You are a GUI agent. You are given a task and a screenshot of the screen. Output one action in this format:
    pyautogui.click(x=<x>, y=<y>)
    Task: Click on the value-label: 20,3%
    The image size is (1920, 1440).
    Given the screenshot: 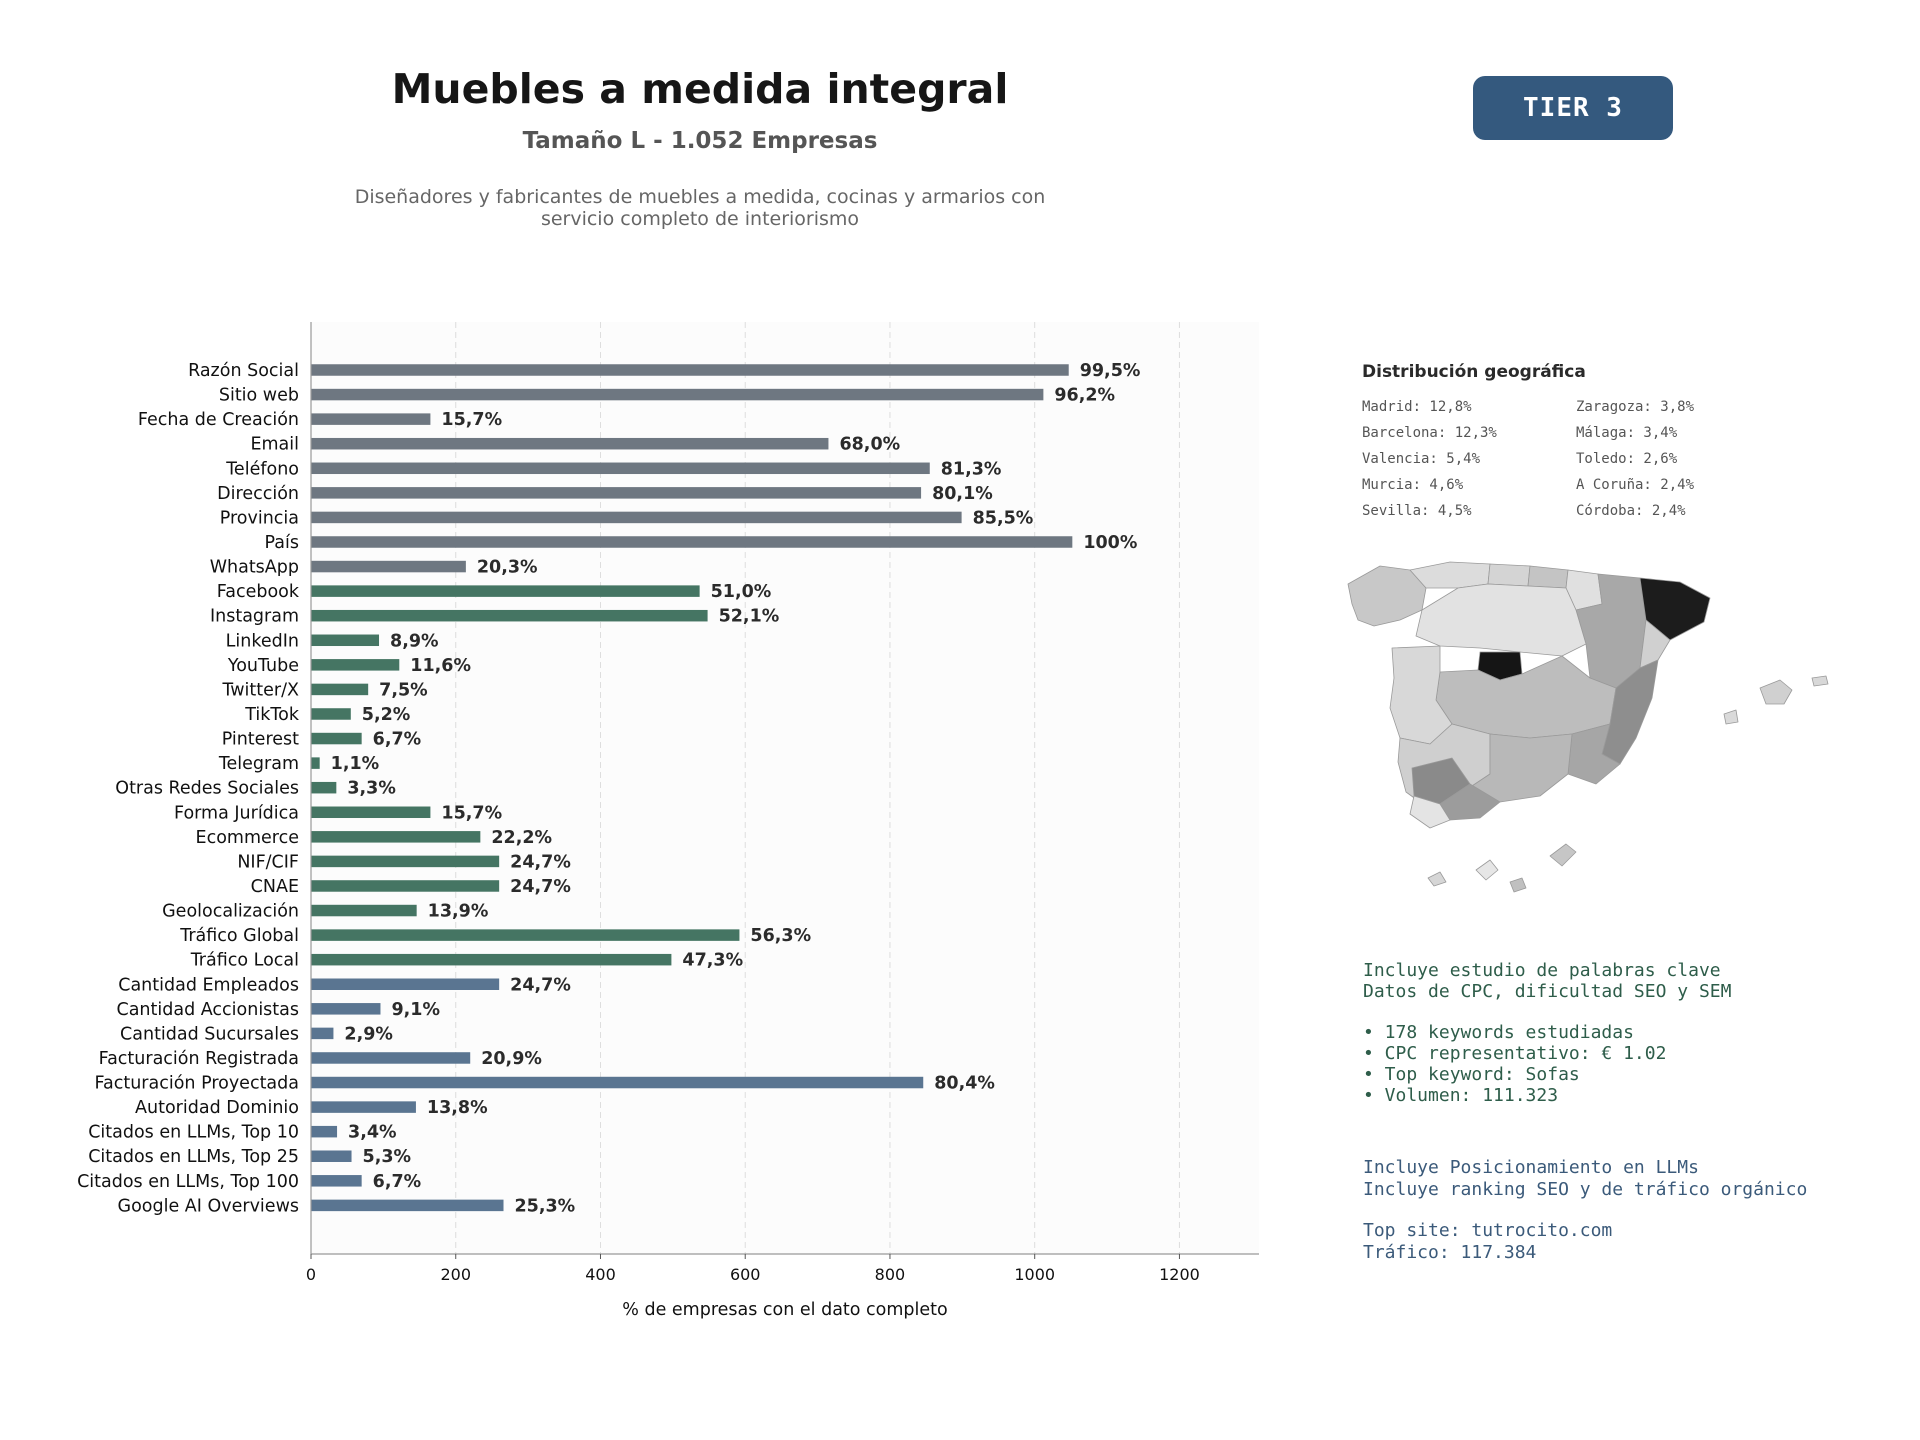 What is the action you would take?
    pyautogui.click(x=507, y=568)
    